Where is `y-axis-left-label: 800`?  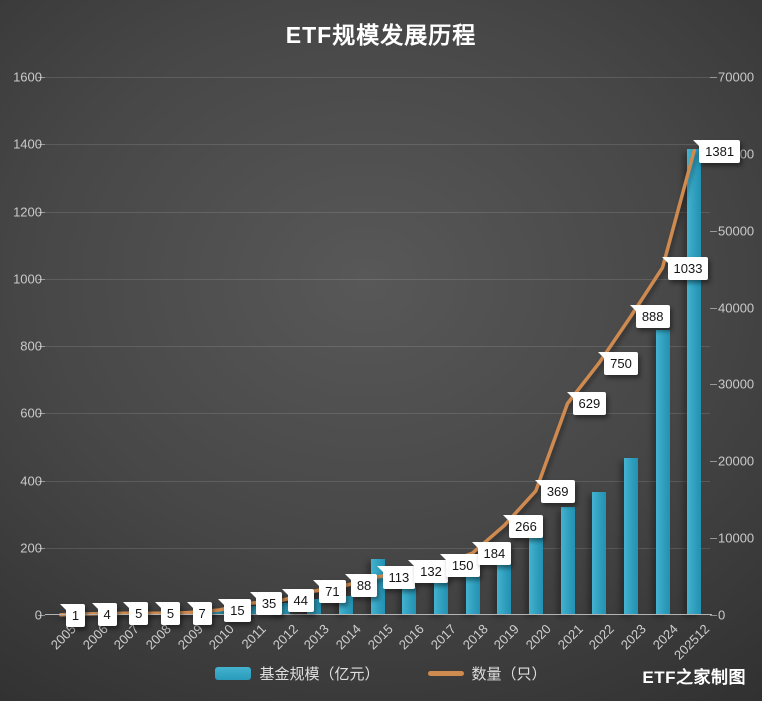 y-axis-left-label: 800 is located at coordinates (31, 346).